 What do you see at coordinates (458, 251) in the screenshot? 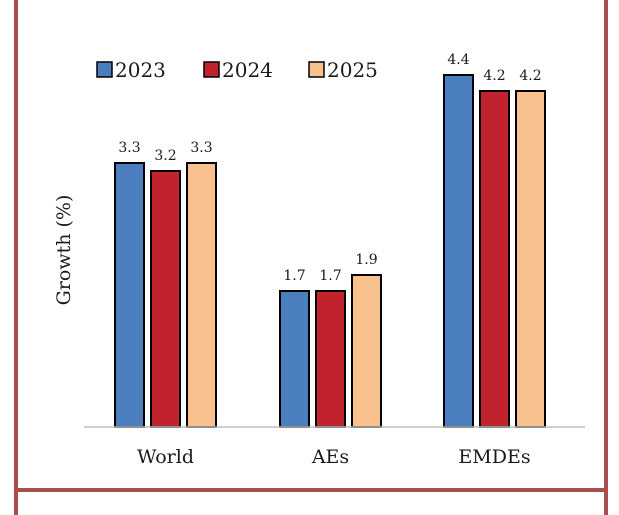
I see `bar-emdes-2023` at bounding box center [458, 251].